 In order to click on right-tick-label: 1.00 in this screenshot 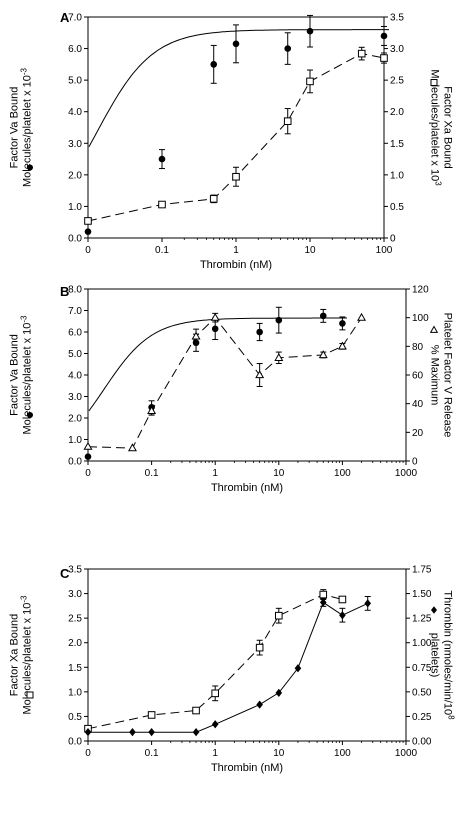, I will do `click(422, 643)`.